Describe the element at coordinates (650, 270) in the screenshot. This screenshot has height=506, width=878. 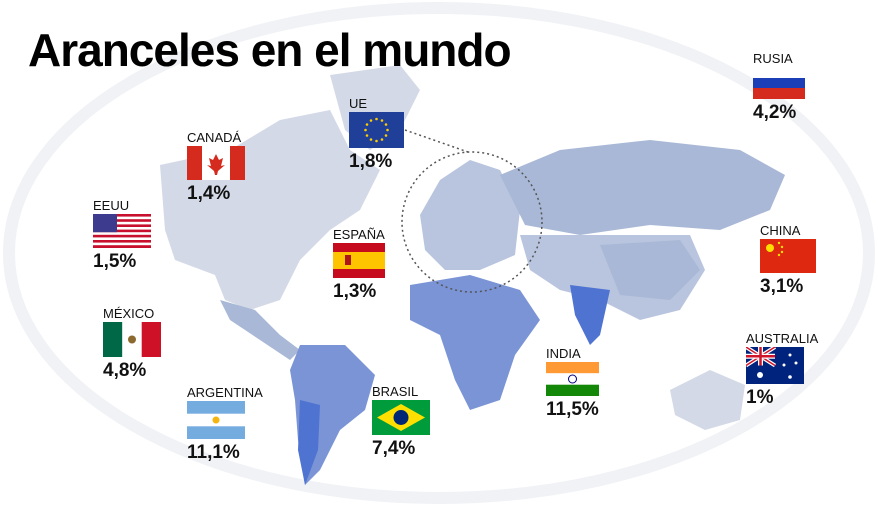
I see `map-china` at that location.